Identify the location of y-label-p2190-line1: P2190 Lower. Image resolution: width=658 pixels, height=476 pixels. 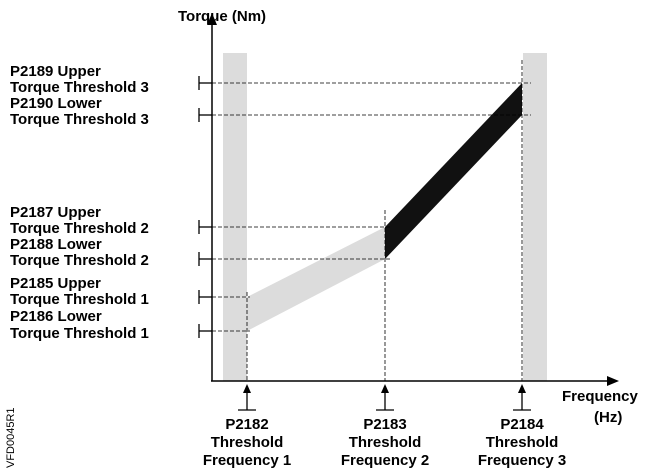
(56, 103).